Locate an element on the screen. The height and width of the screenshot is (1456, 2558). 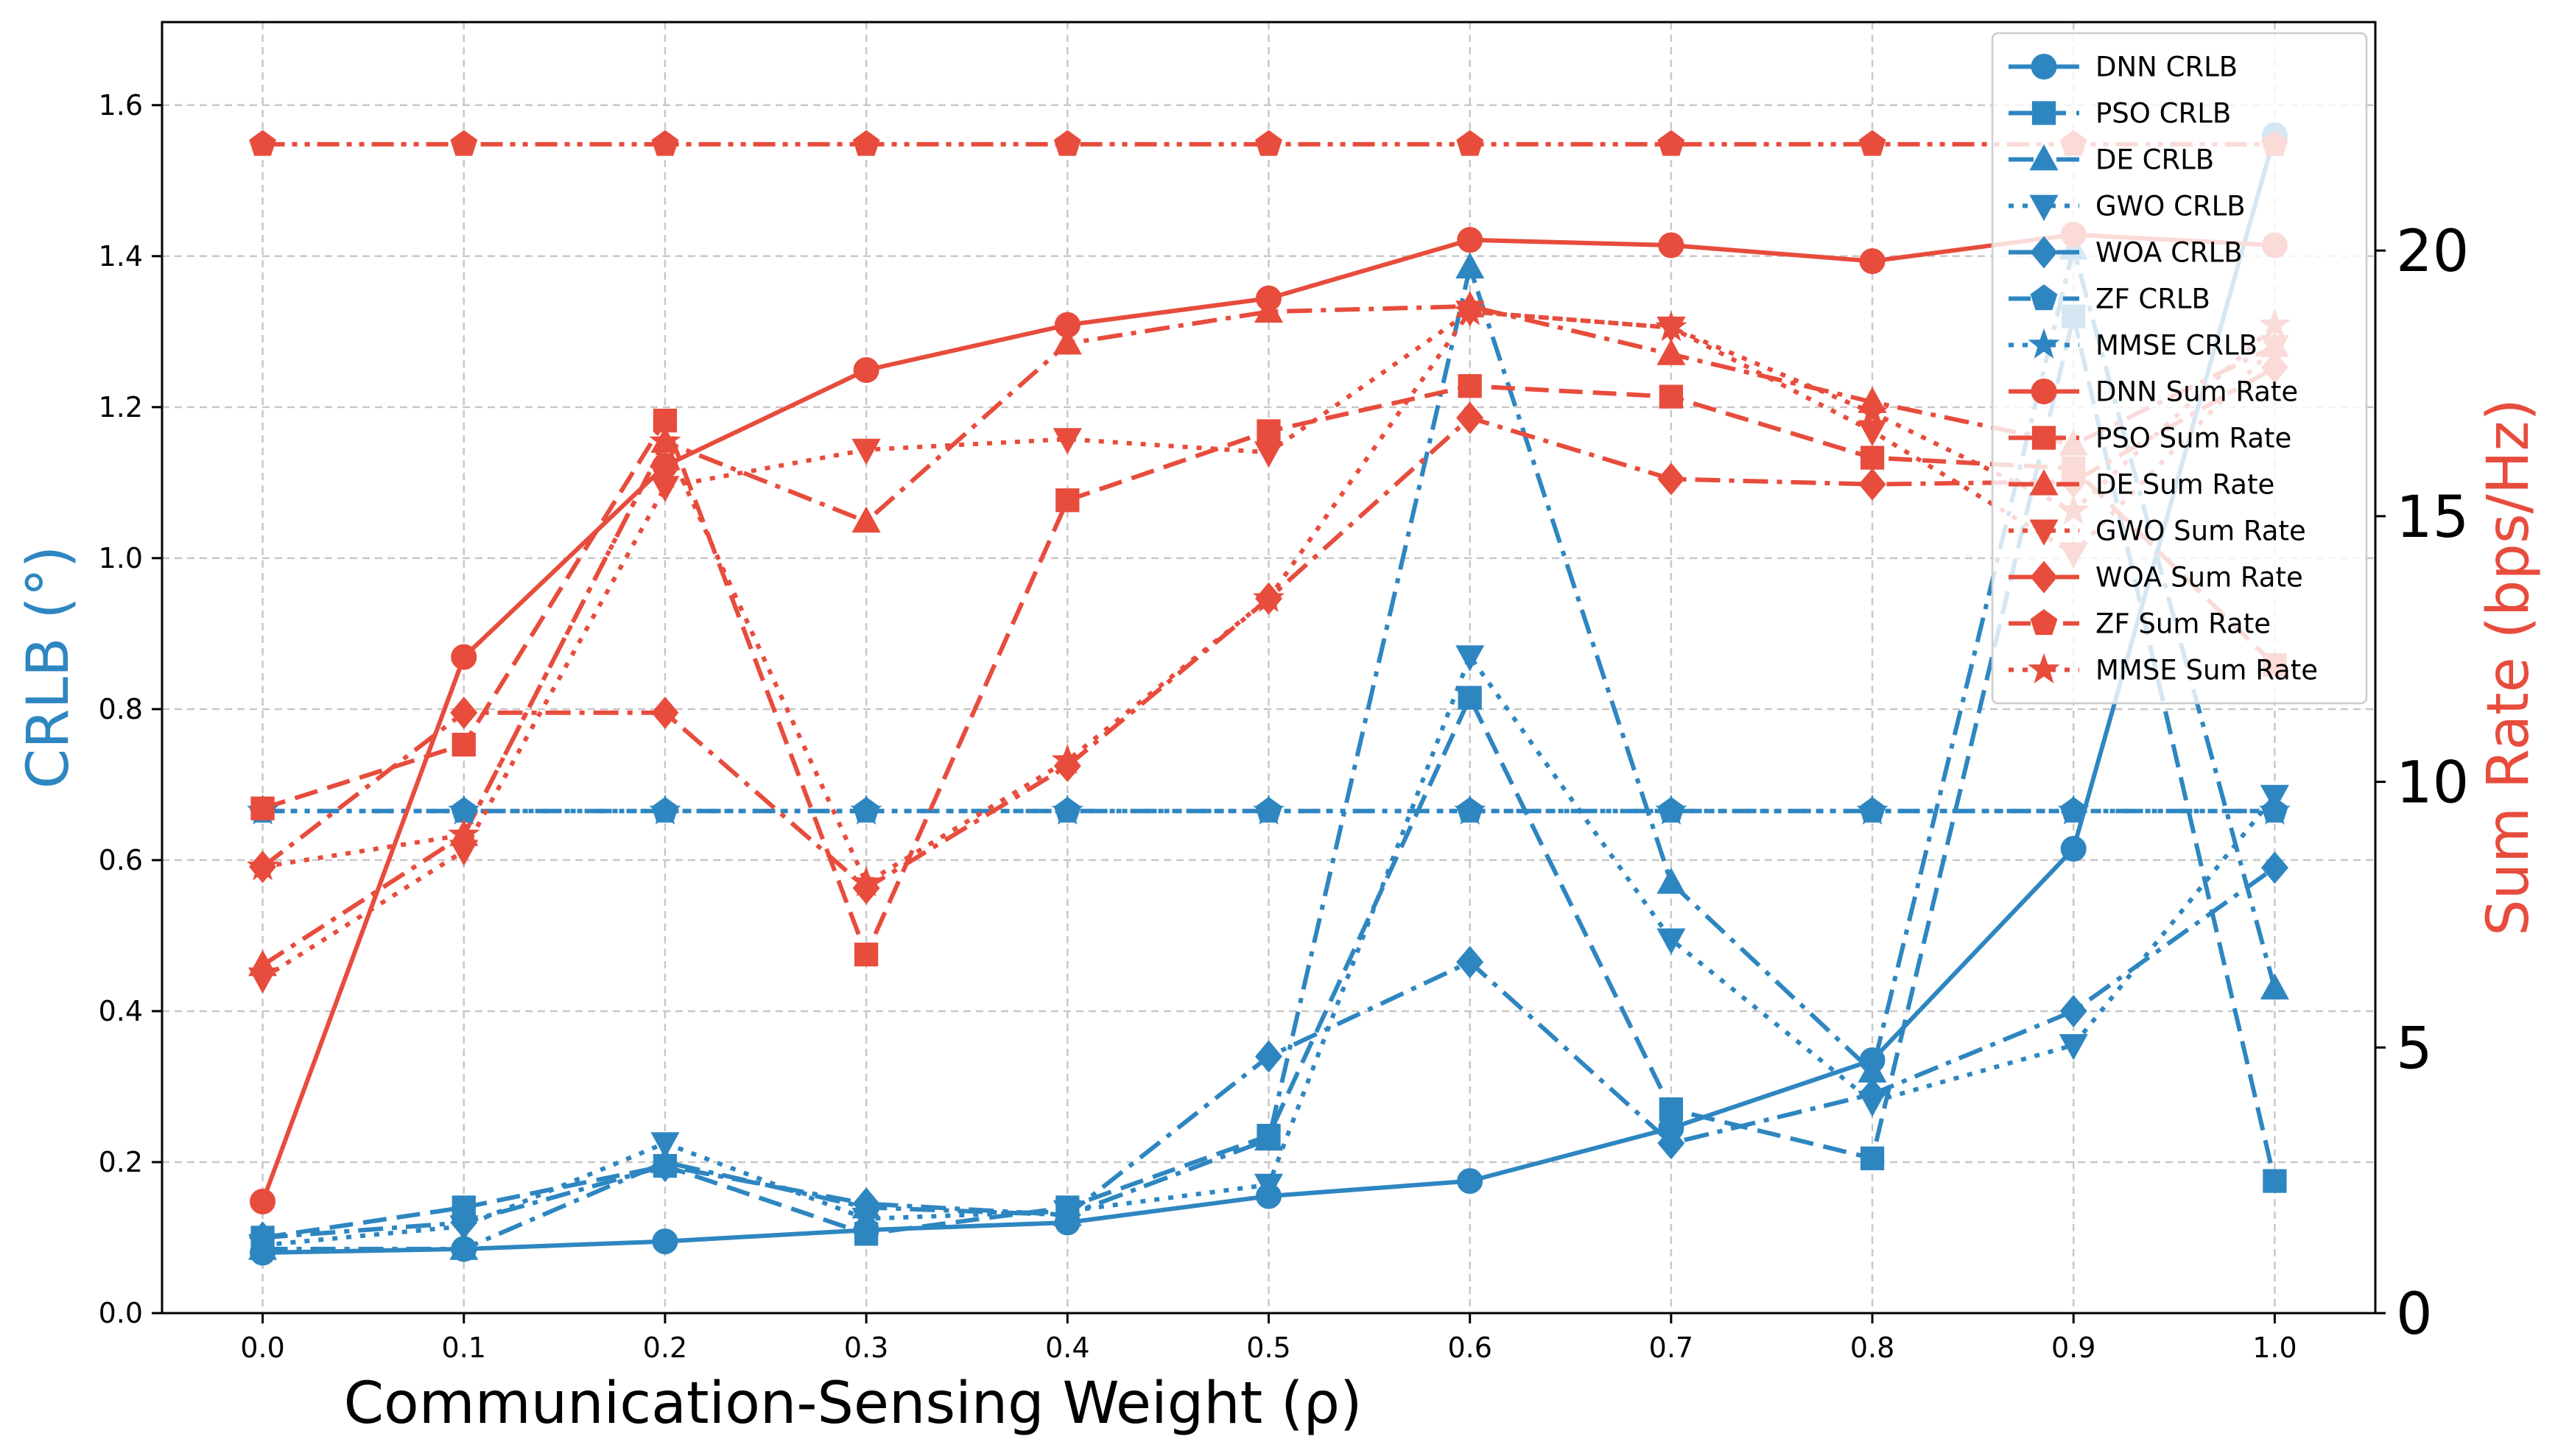
left-axis-label: CRLB (°) is located at coordinates (48, 667).